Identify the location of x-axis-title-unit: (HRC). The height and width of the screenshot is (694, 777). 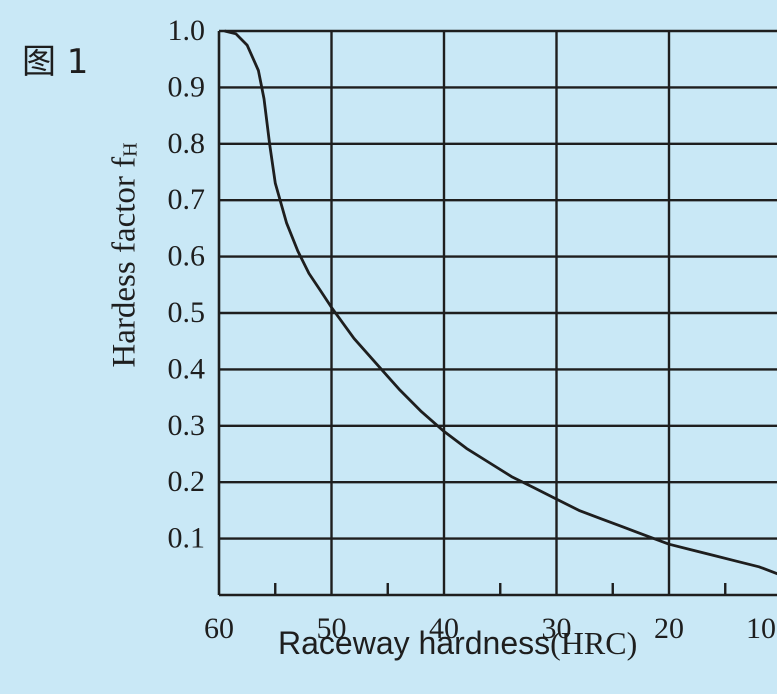
(594, 643).